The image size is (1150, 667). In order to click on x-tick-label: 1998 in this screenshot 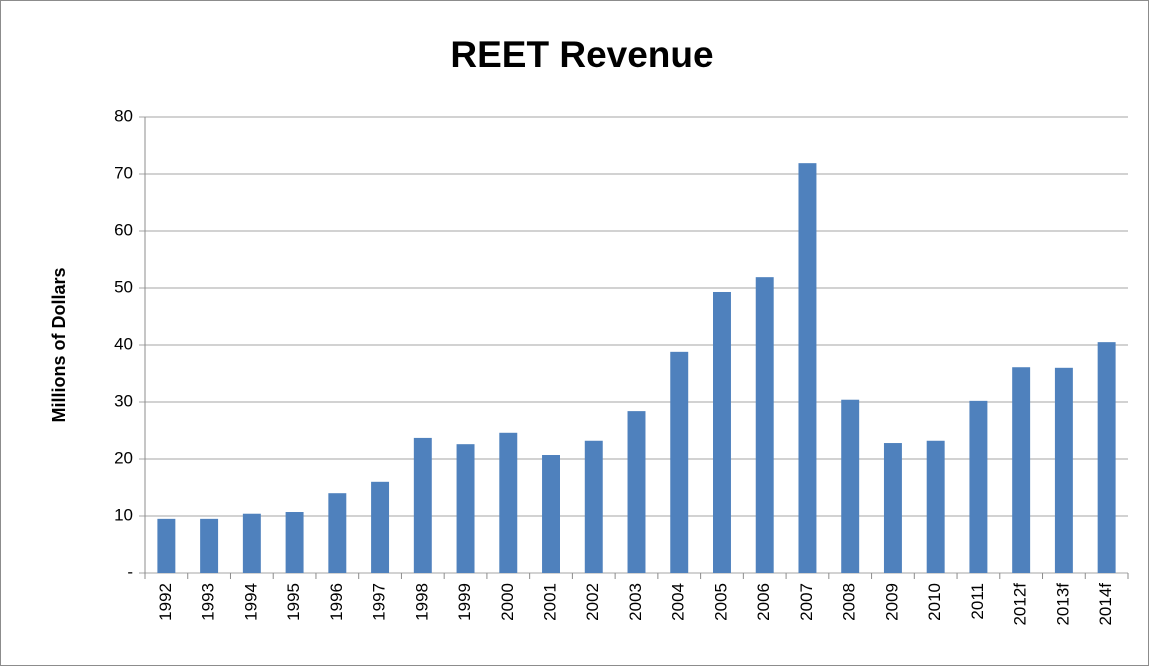, I will do `click(421, 602)`.